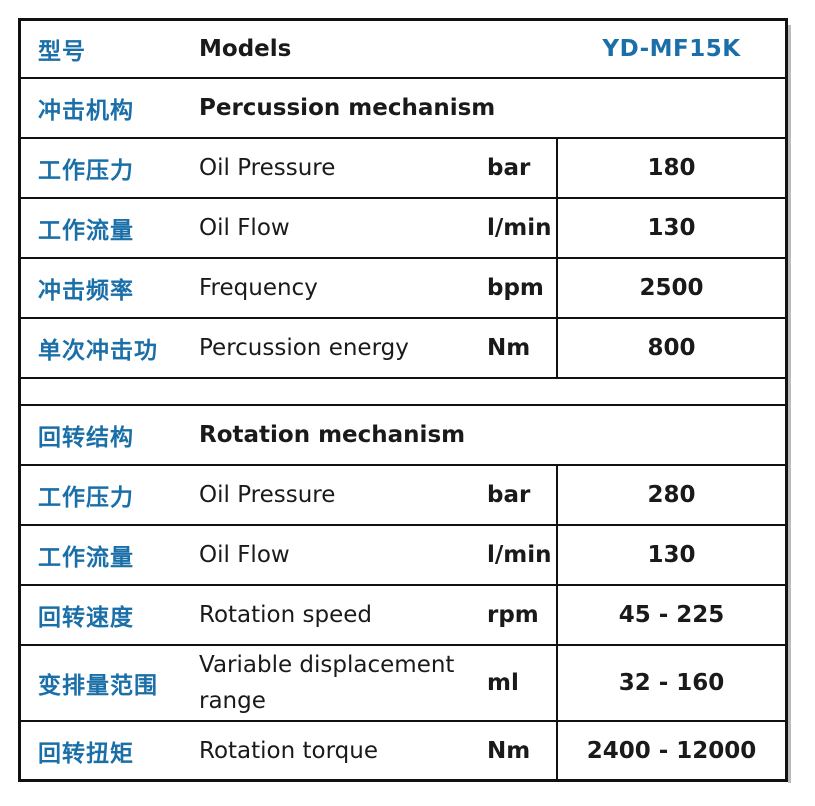 This screenshot has height=806, width=815. I want to click on param-en: Rotation speed, so click(285, 615).